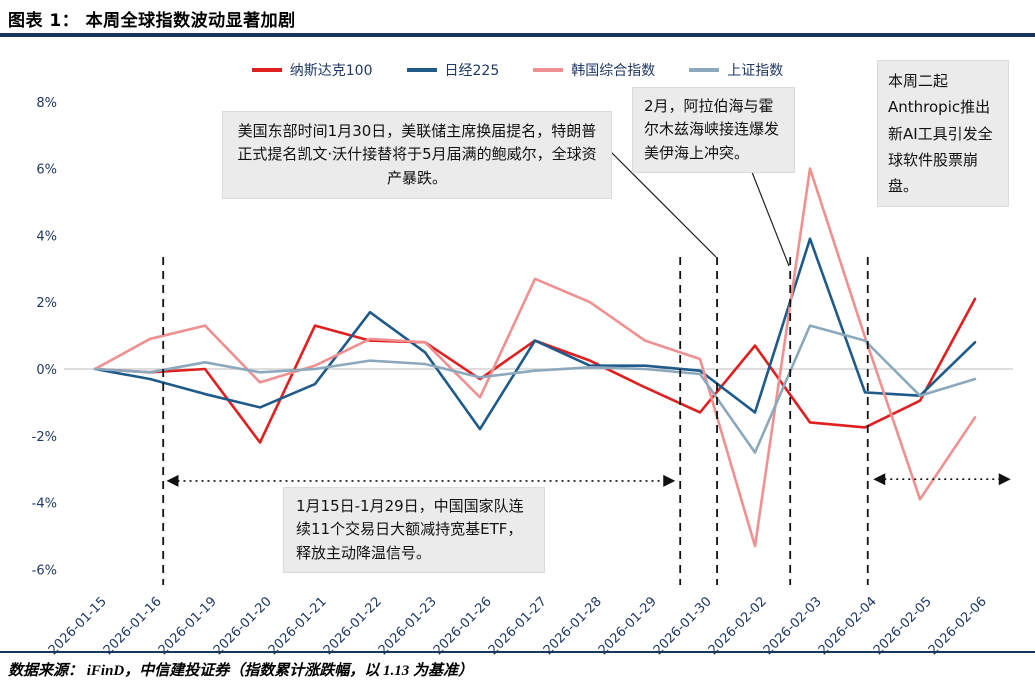  I want to click on x-axis-tick-label: 2026-01-22, so click(353, 626).